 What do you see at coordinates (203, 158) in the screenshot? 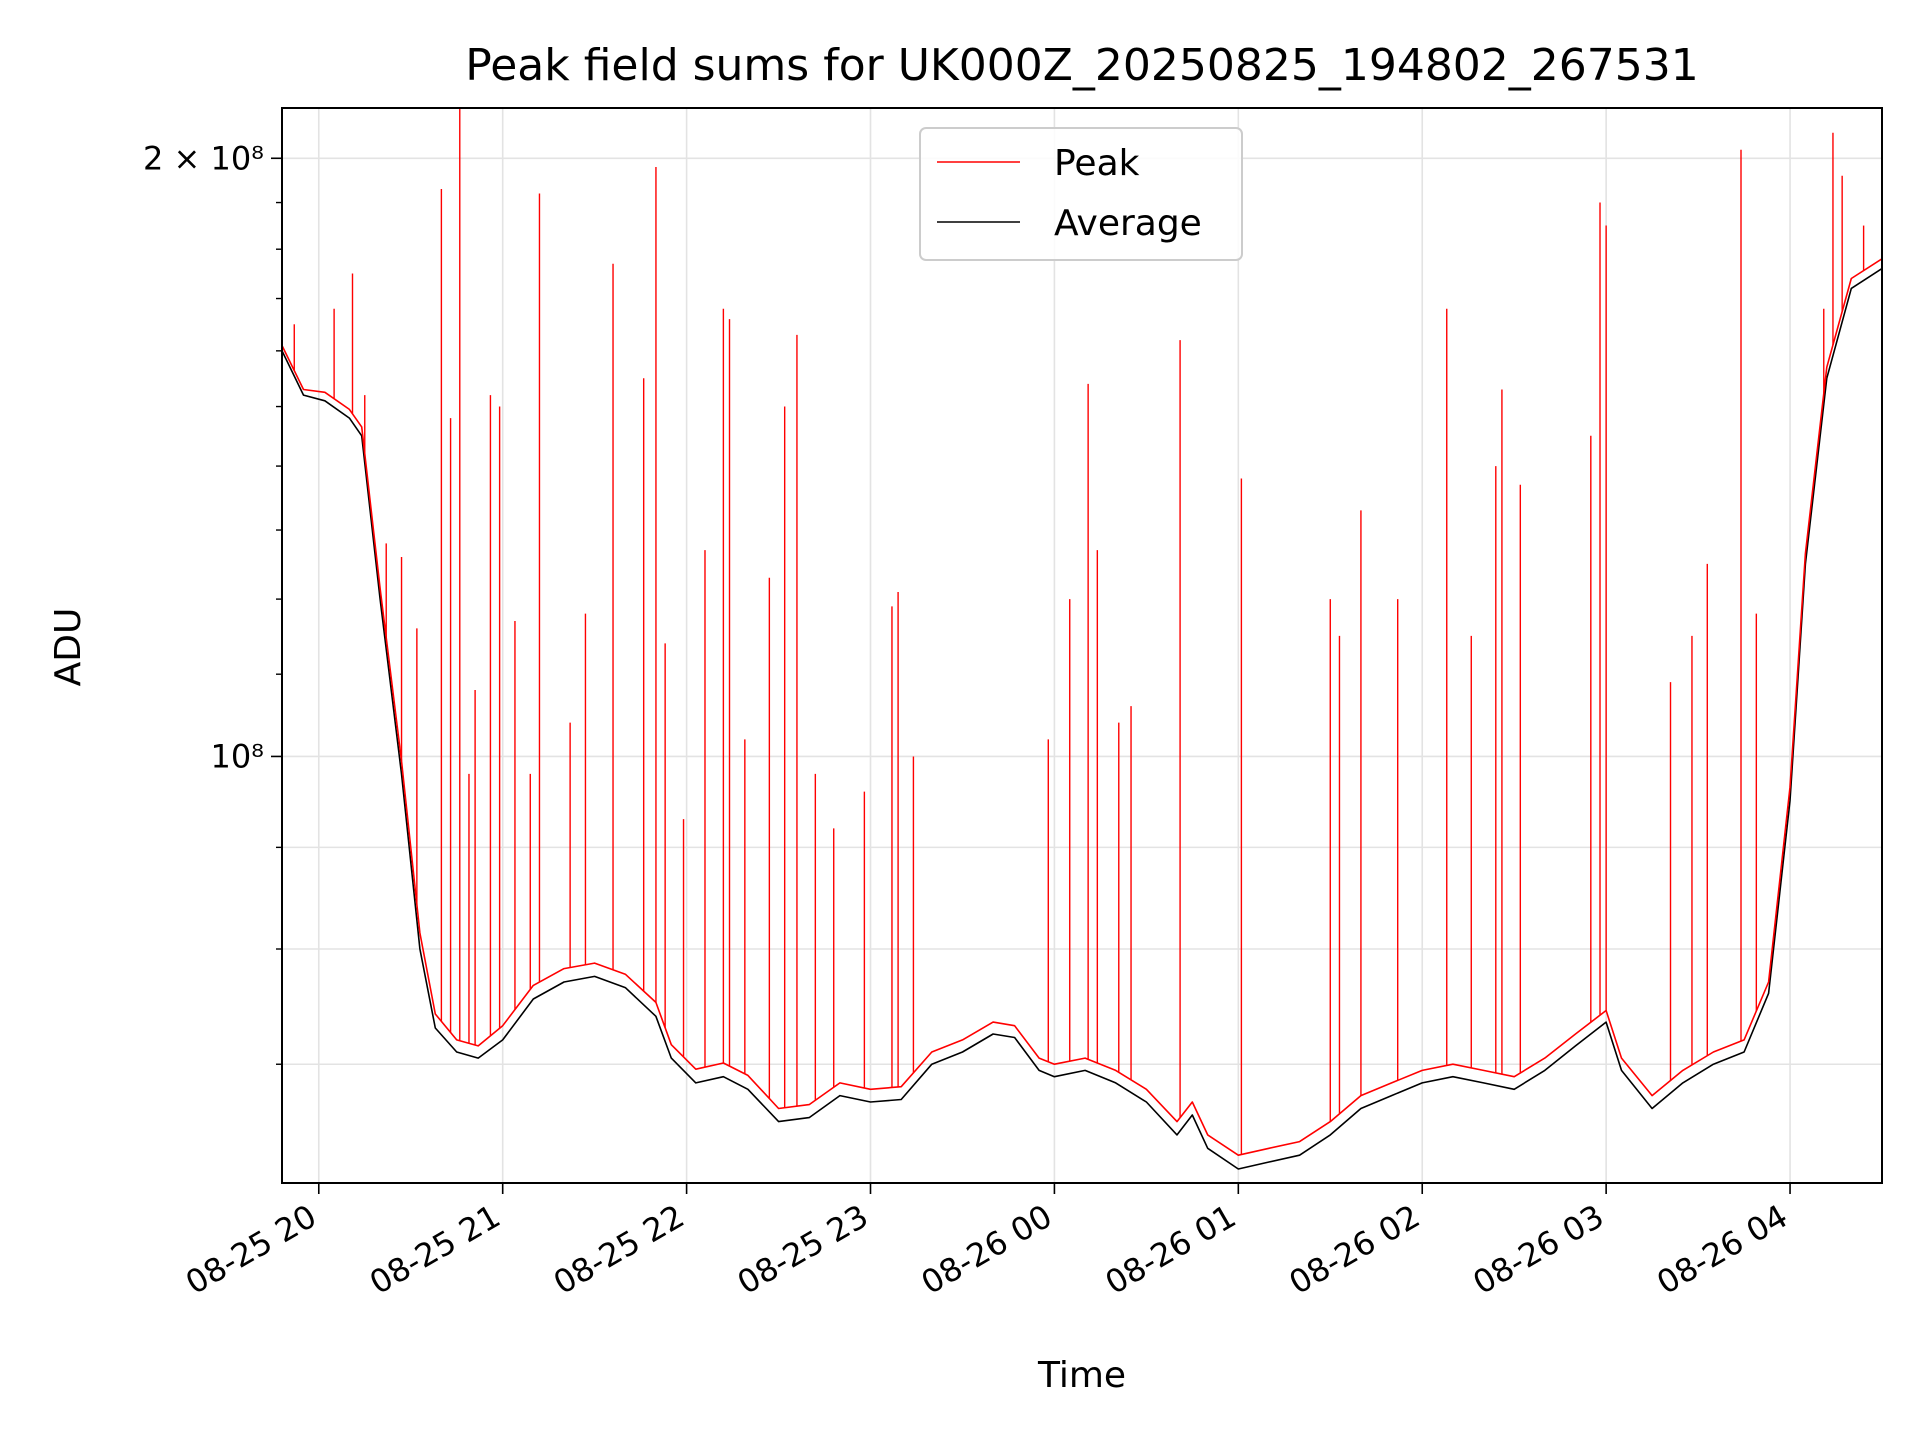
I see `y-tick-label: 2 × 10⁸` at bounding box center [203, 158].